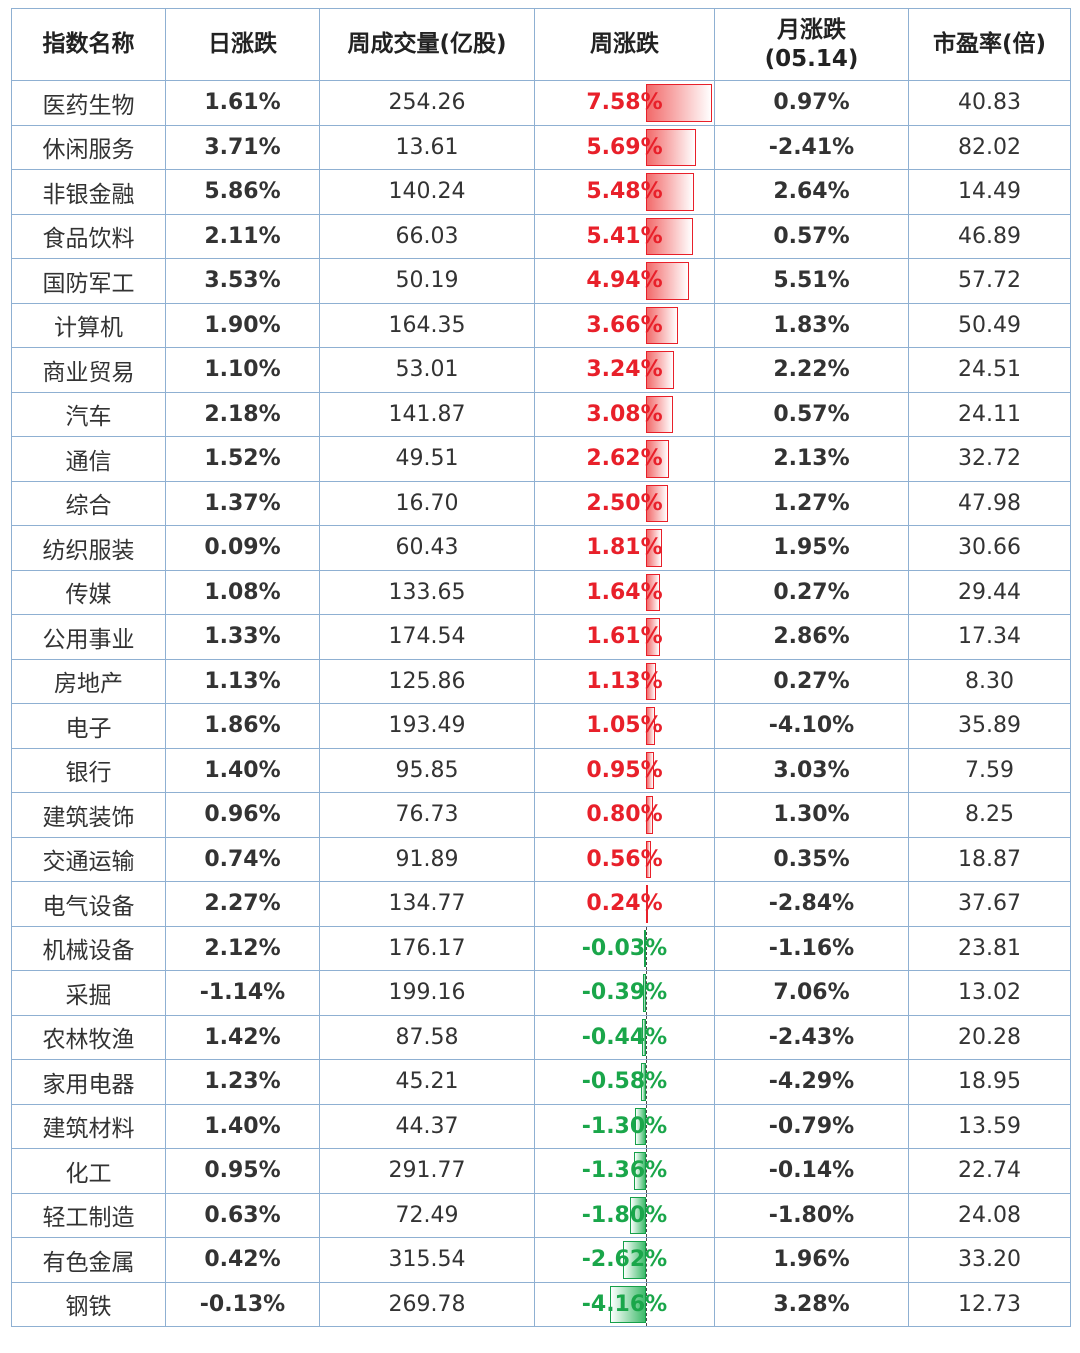 This screenshot has width=1080, height=1353. I want to click on monthly-change-cell: -4.29%, so click(811, 1082).